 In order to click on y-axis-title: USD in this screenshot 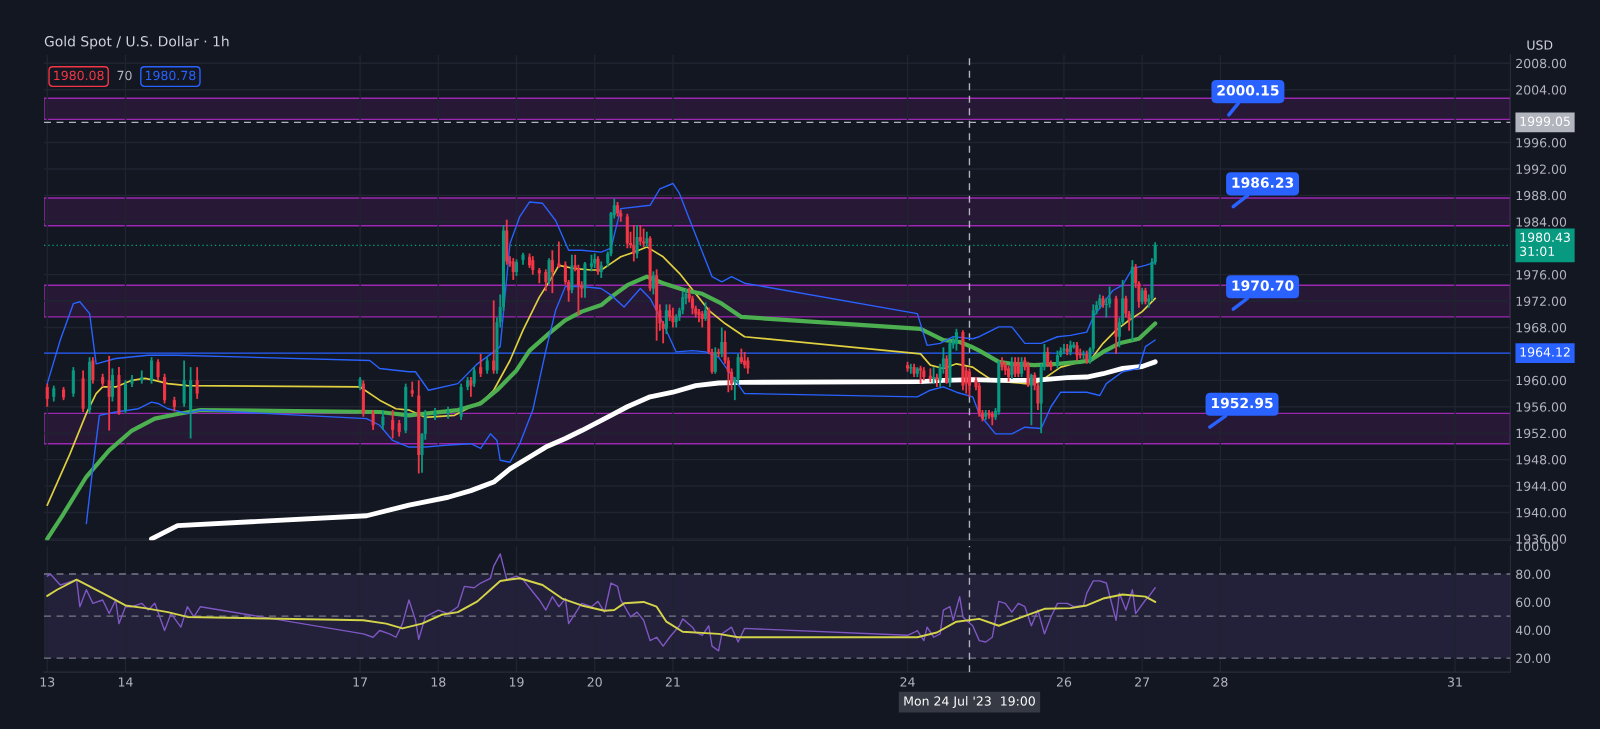, I will do `click(1540, 45)`.